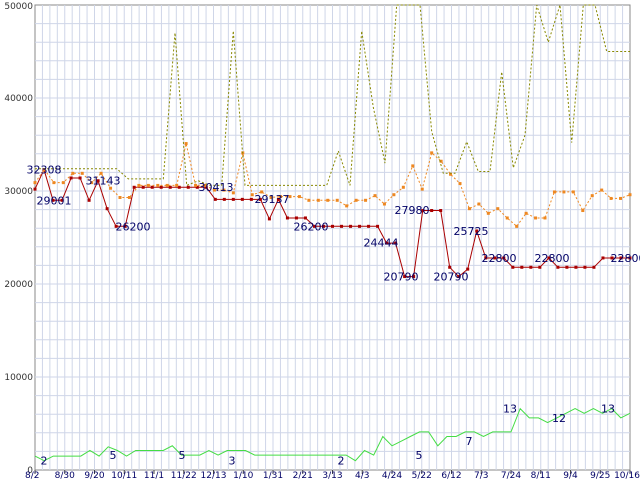 The image size is (640, 480). Describe the element at coordinates (124, 475) in the screenshot. I see `x-tick-label: 10/11` at that location.